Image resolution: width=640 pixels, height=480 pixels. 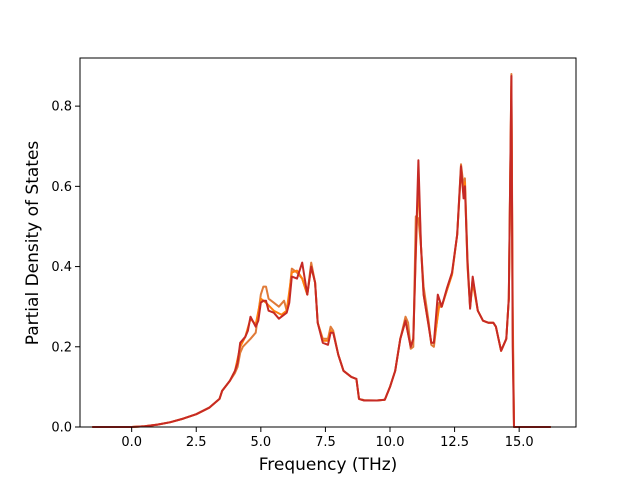 What do you see at coordinates (519, 442) in the screenshot?
I see `x-tick-label: 15.0` at bounding box center [519, 442].